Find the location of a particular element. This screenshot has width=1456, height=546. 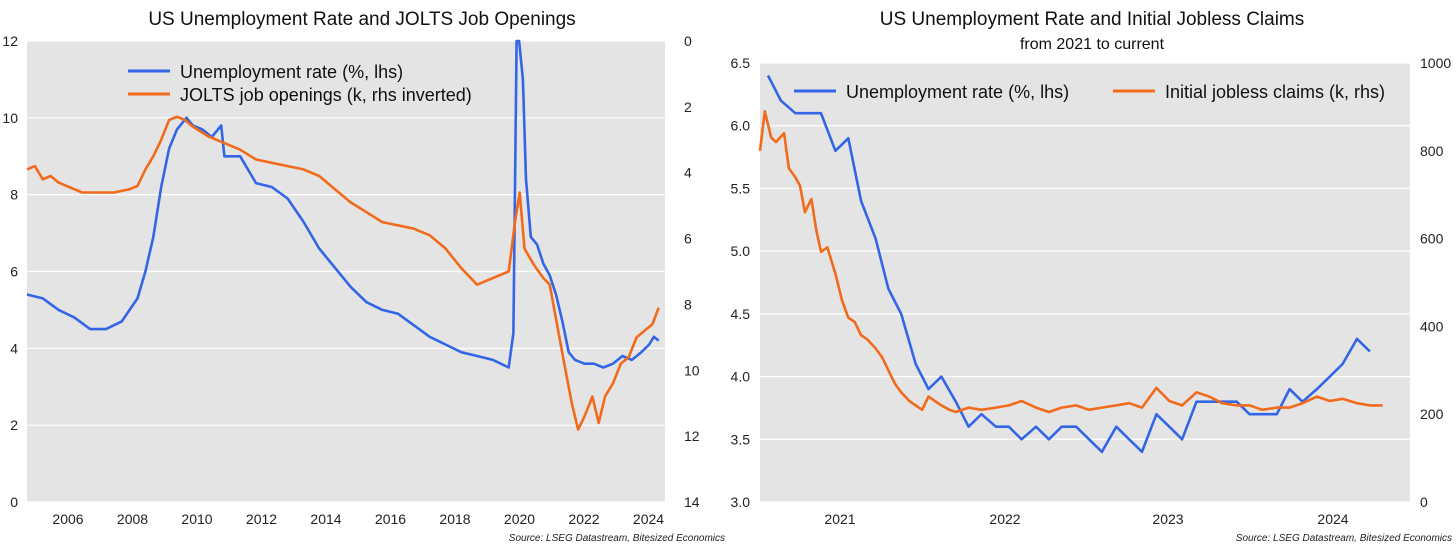

y-right-tick-label: 200 is located at coordinates (1432, 414).